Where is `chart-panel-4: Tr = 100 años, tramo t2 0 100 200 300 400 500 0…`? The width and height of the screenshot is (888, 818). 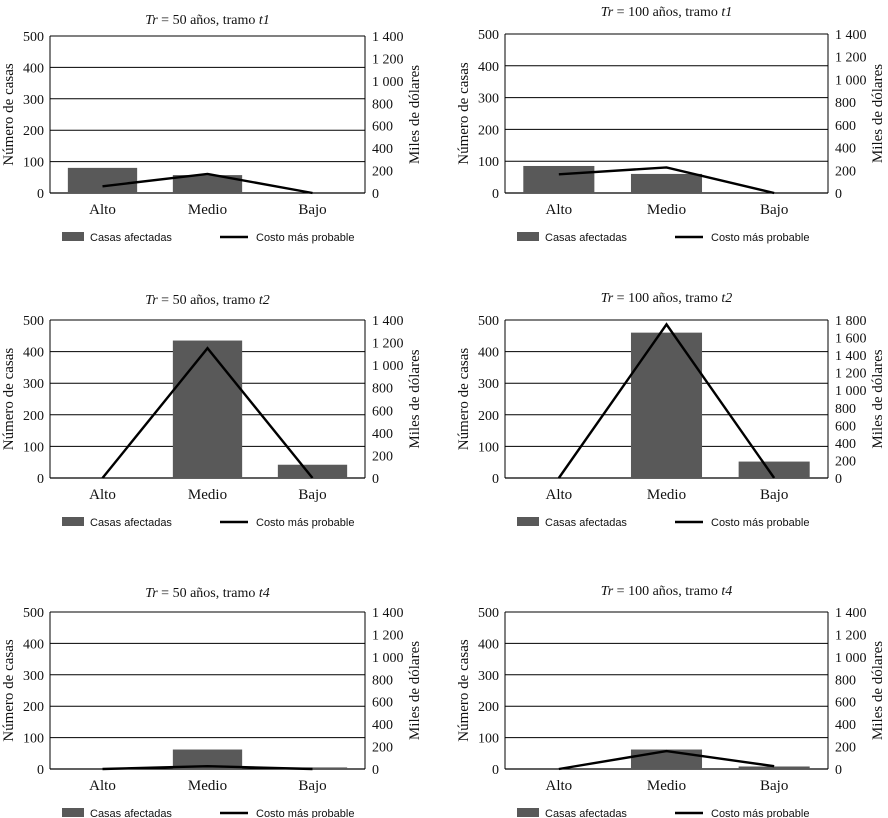 chart-panel-4: Tr = 100 años, tramo t2 0 100 200 300 400 500 0… is located at coordinates (671, 410).